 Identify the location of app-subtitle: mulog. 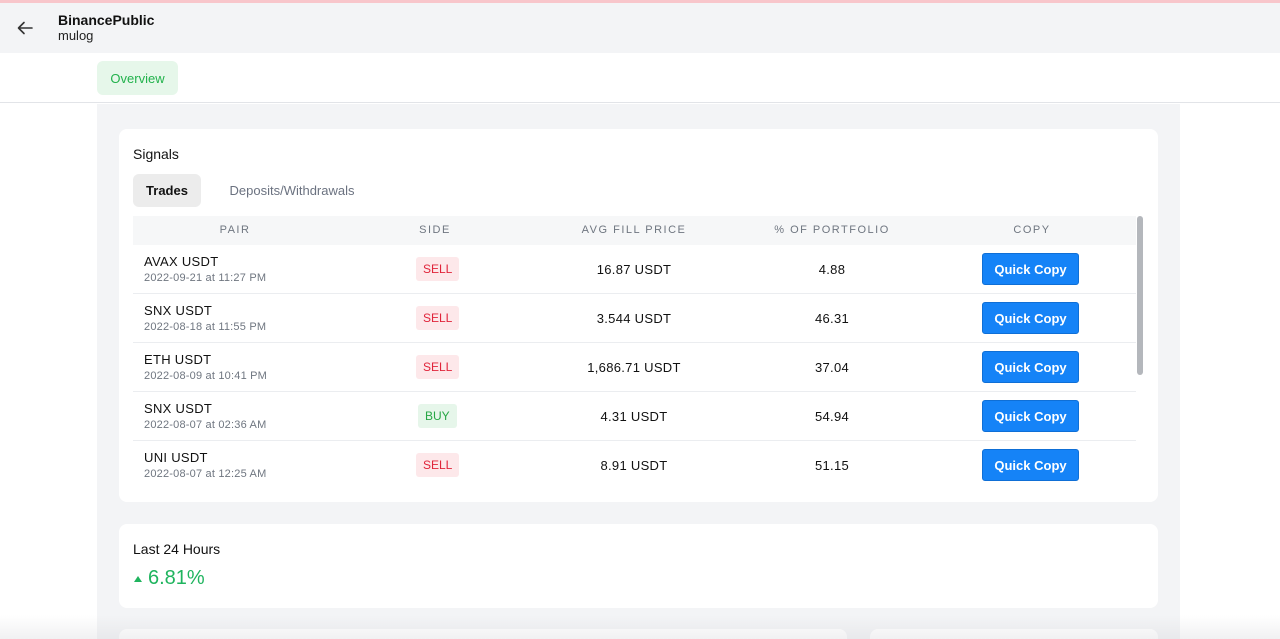
(76, 35).